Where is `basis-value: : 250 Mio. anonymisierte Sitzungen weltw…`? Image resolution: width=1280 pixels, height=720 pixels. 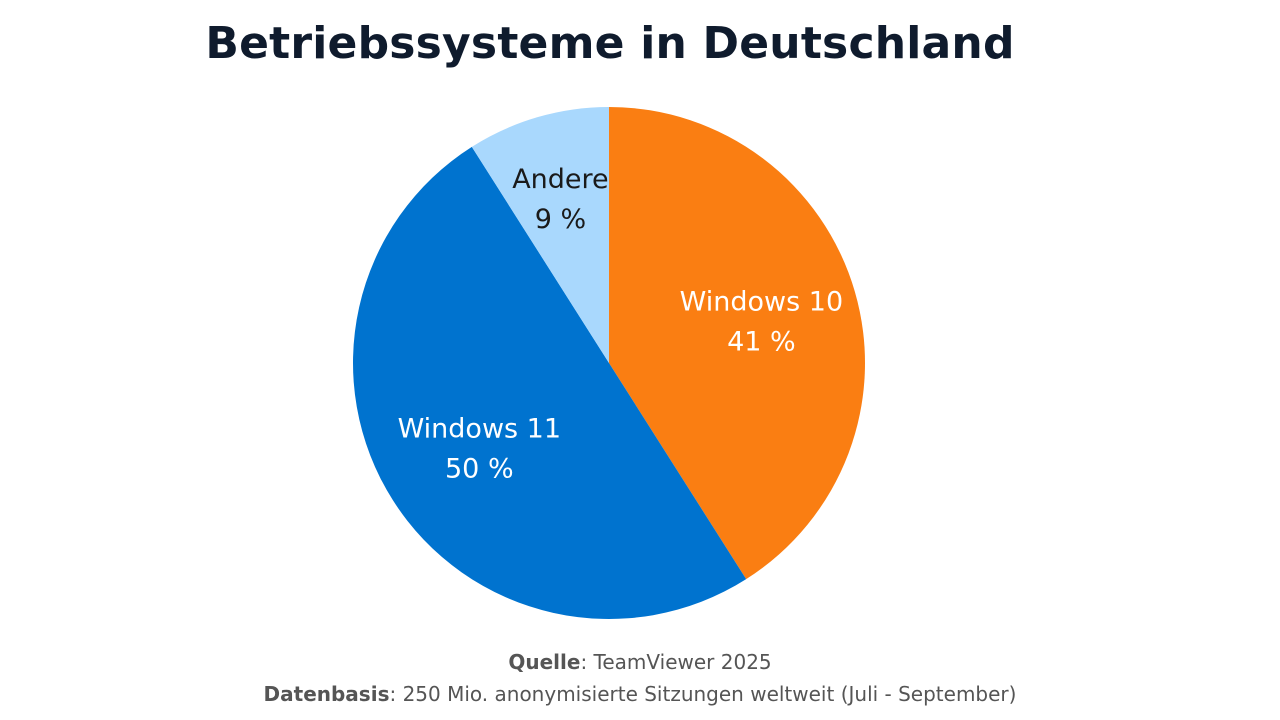 basis-value: : 250 Mio. anonymisierte Sitzungen weltw… is located at coordinates (703, 694).